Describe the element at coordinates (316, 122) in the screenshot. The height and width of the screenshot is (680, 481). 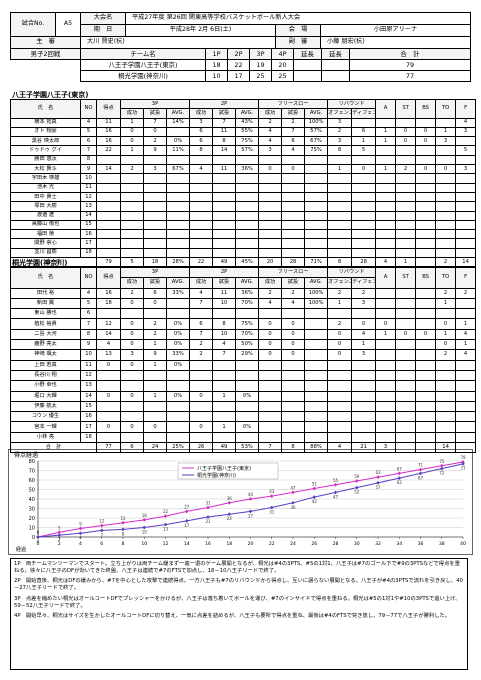
I see `stat: 100%` at that location.